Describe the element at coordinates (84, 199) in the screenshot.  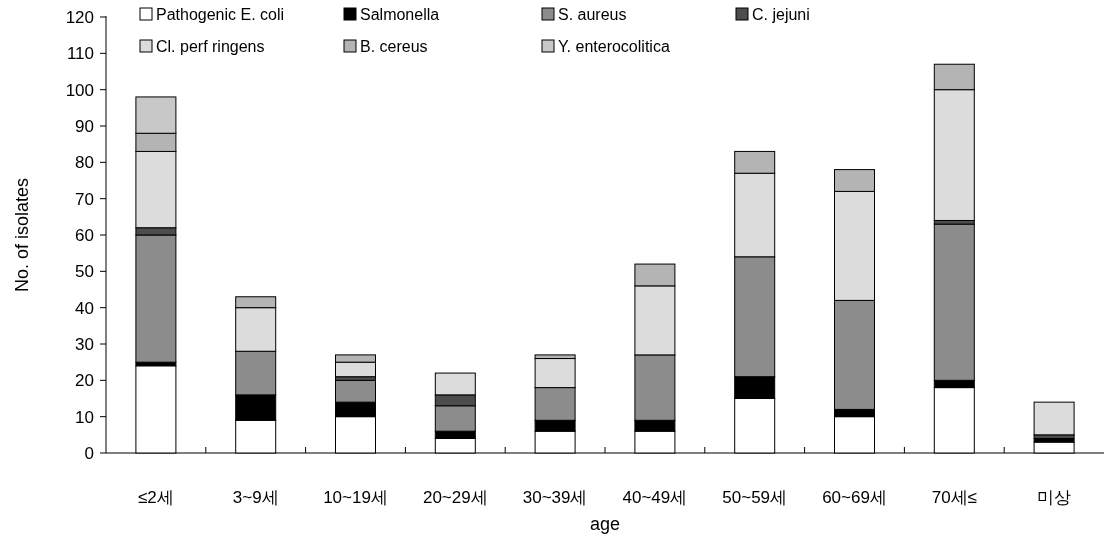
I see `y-tick-label: 70` at that location.